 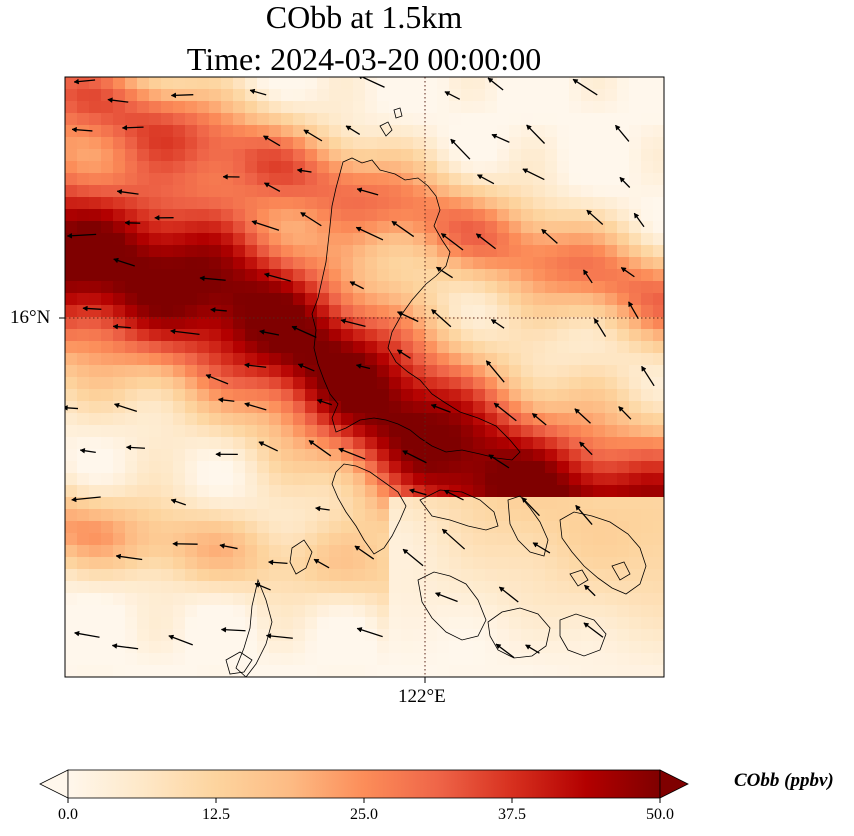 What do you see at coordinates (364, 59) in the screenshot?
I see `map-title-line-2: Time: 2024-03-20 00:00:00` at bounding box center [364, 59].